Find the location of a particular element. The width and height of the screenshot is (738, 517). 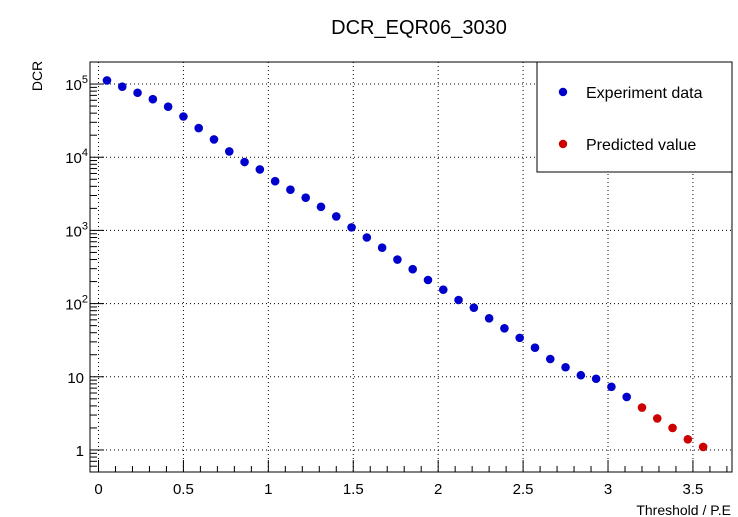

legend-box is located at coordinates (634, 117).